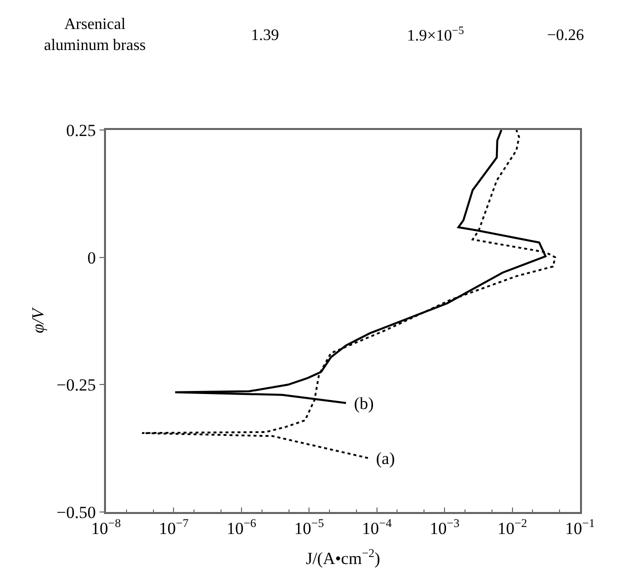 This screenshot has width=621, height=585. What do you see at coordinates (565, 35) in the screenshot?
I see `text: −0.26` at bounding box center [565, 35].